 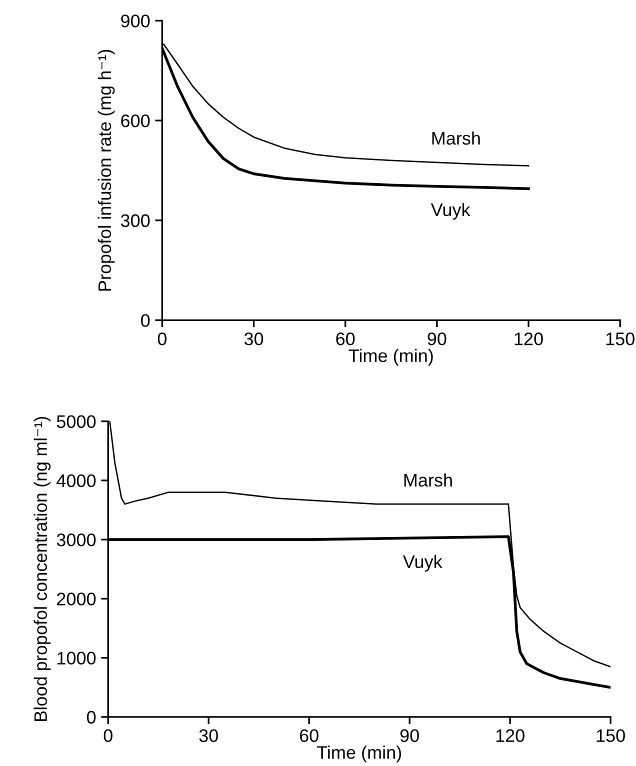 What do you see at coordinates (42, 568) in the screenshot?
I see `y-axis-title: Blood propofol concentration (ng ml⁻¹)` at bounding box center [42, 568].